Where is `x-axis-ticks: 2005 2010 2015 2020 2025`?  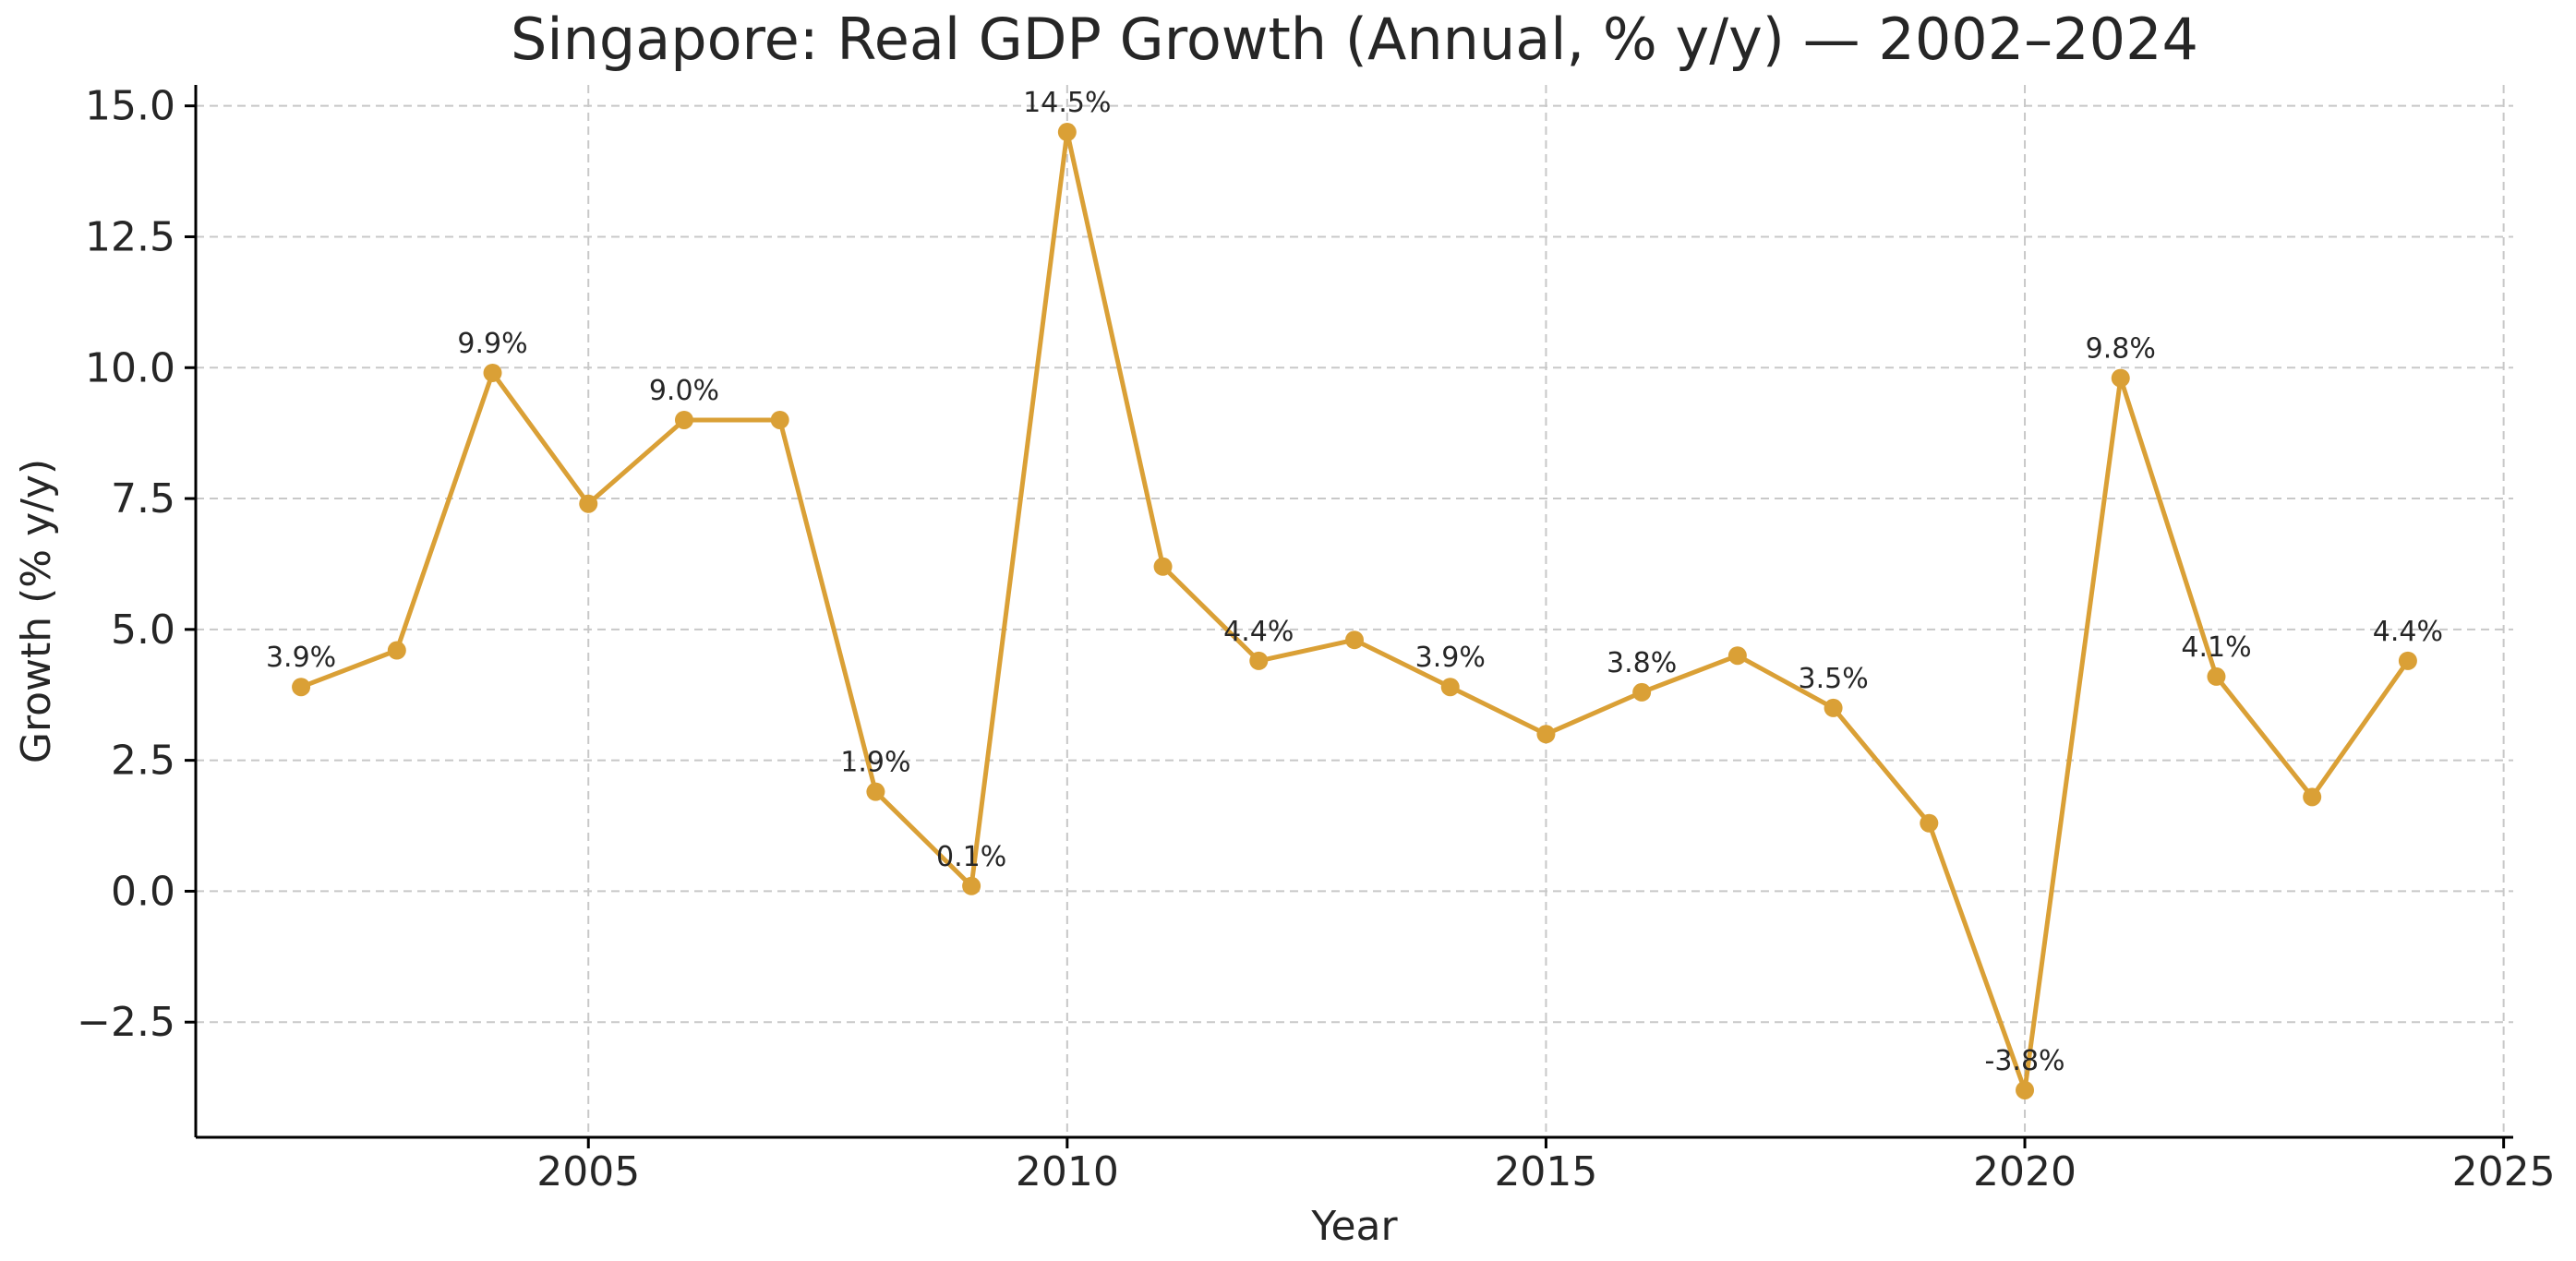 x-axis-ticks: 2005 2010 2015 2020 2025 is located at coordinates (1546, 1166).